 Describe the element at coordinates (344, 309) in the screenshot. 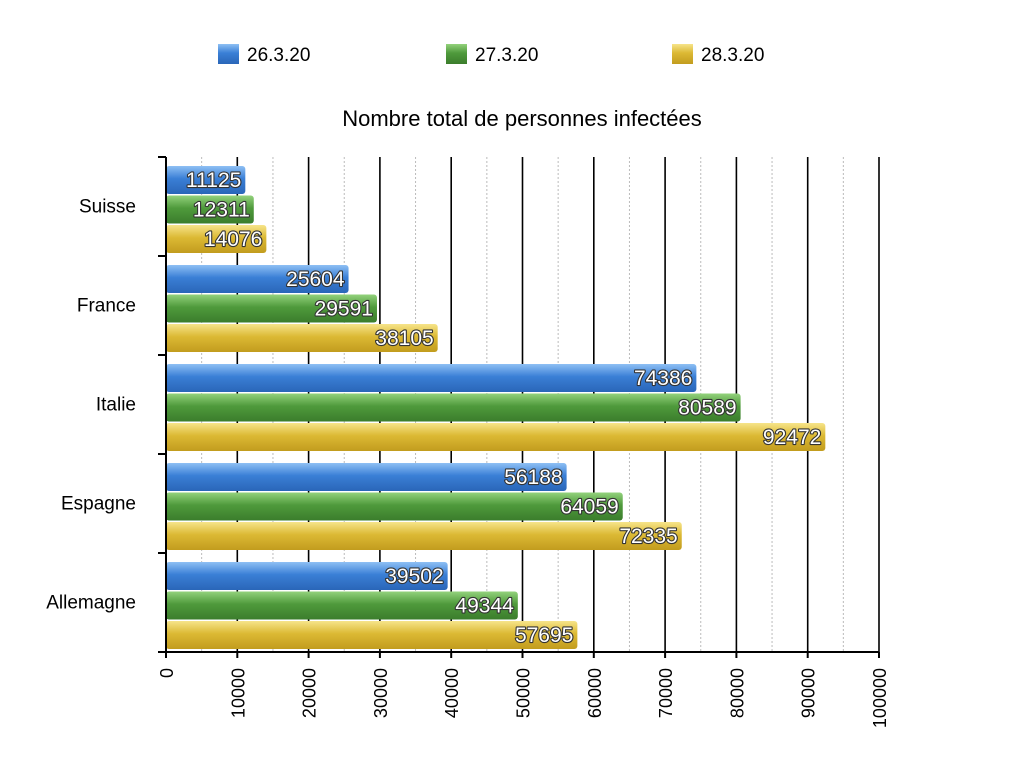

I see `bar-value-label: 29591` at that location.